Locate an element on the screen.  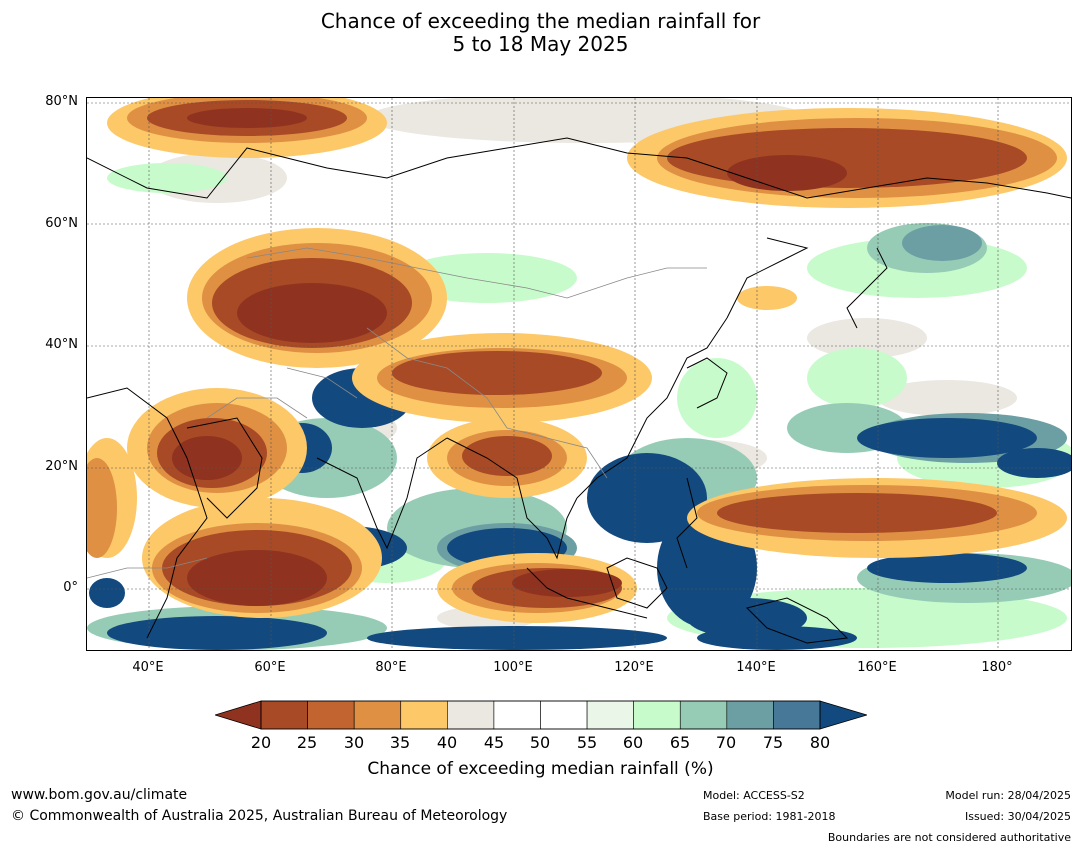
lon-label-180: 180° is located at coordinates (997, 667).